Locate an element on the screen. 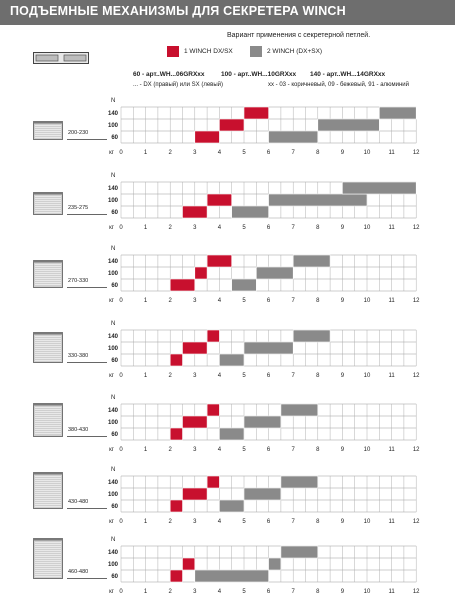  subtitle: Вариант применения с секретерной петлей. is located at coordinates (299, 35).